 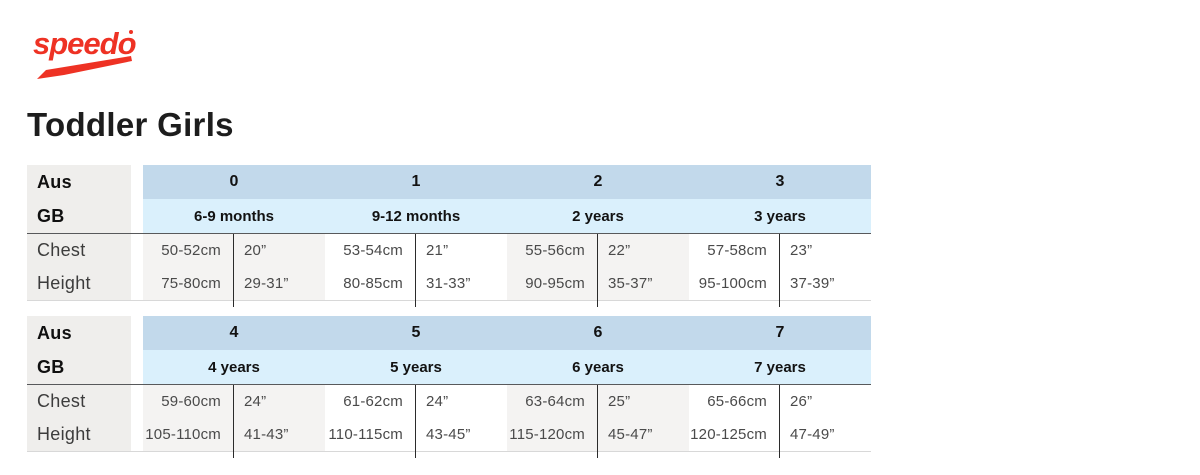 I want to click on height-cell-group: 120-125cm 47-49”, so click(x=780, y=438).